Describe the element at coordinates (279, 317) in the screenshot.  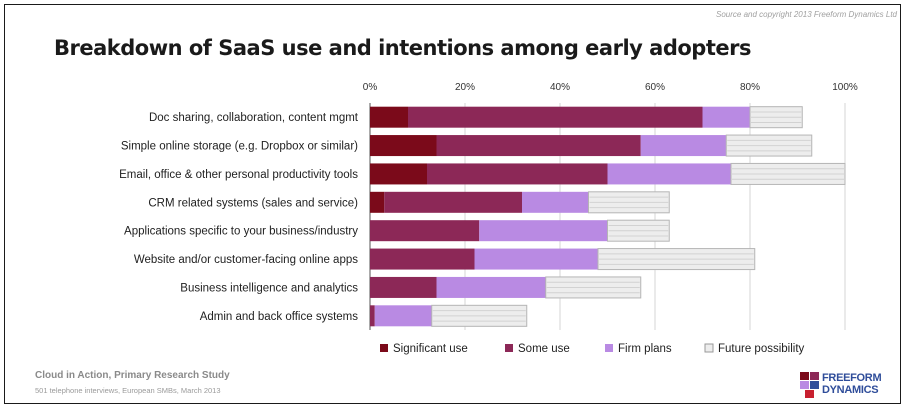
I see `category-label: Admin and back office systems` at that location.